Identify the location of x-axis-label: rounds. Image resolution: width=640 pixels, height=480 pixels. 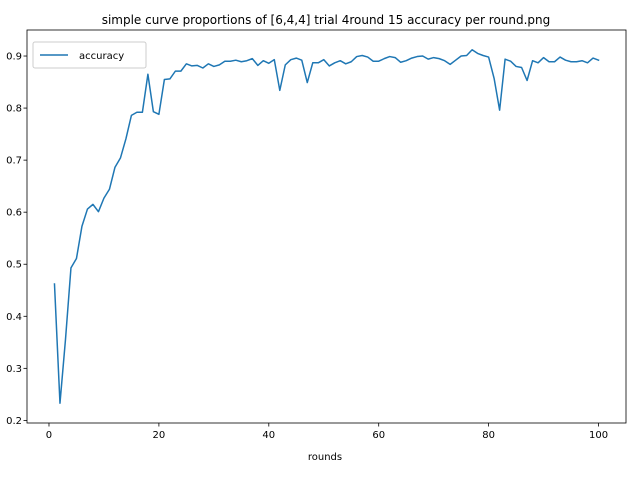
(325, 457).